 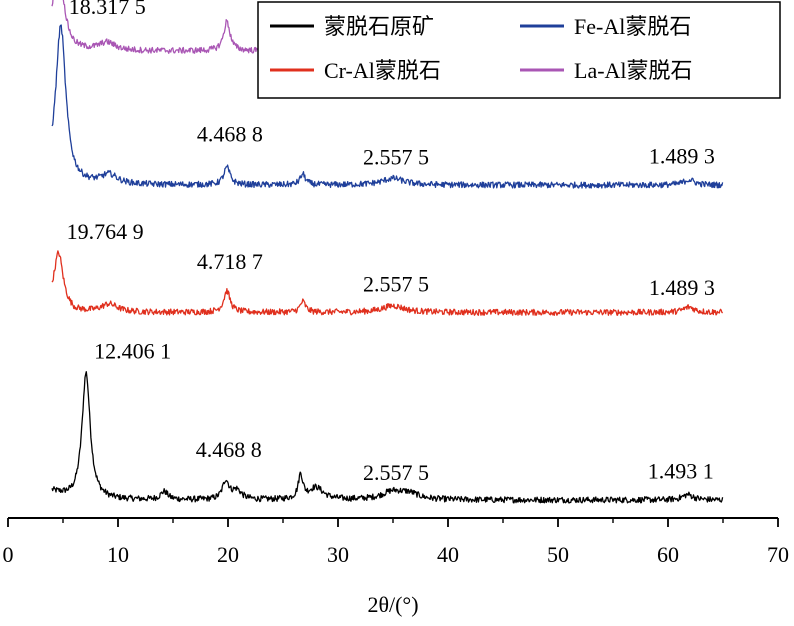 I want to click on legend-label: 蒙脱石原矿, so click(x=379, y=26).